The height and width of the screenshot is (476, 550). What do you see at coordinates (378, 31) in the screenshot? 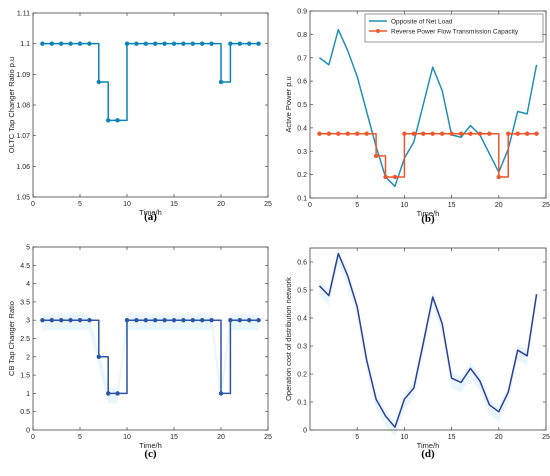
I see `legend-marker` at bounding box center [378, 31].